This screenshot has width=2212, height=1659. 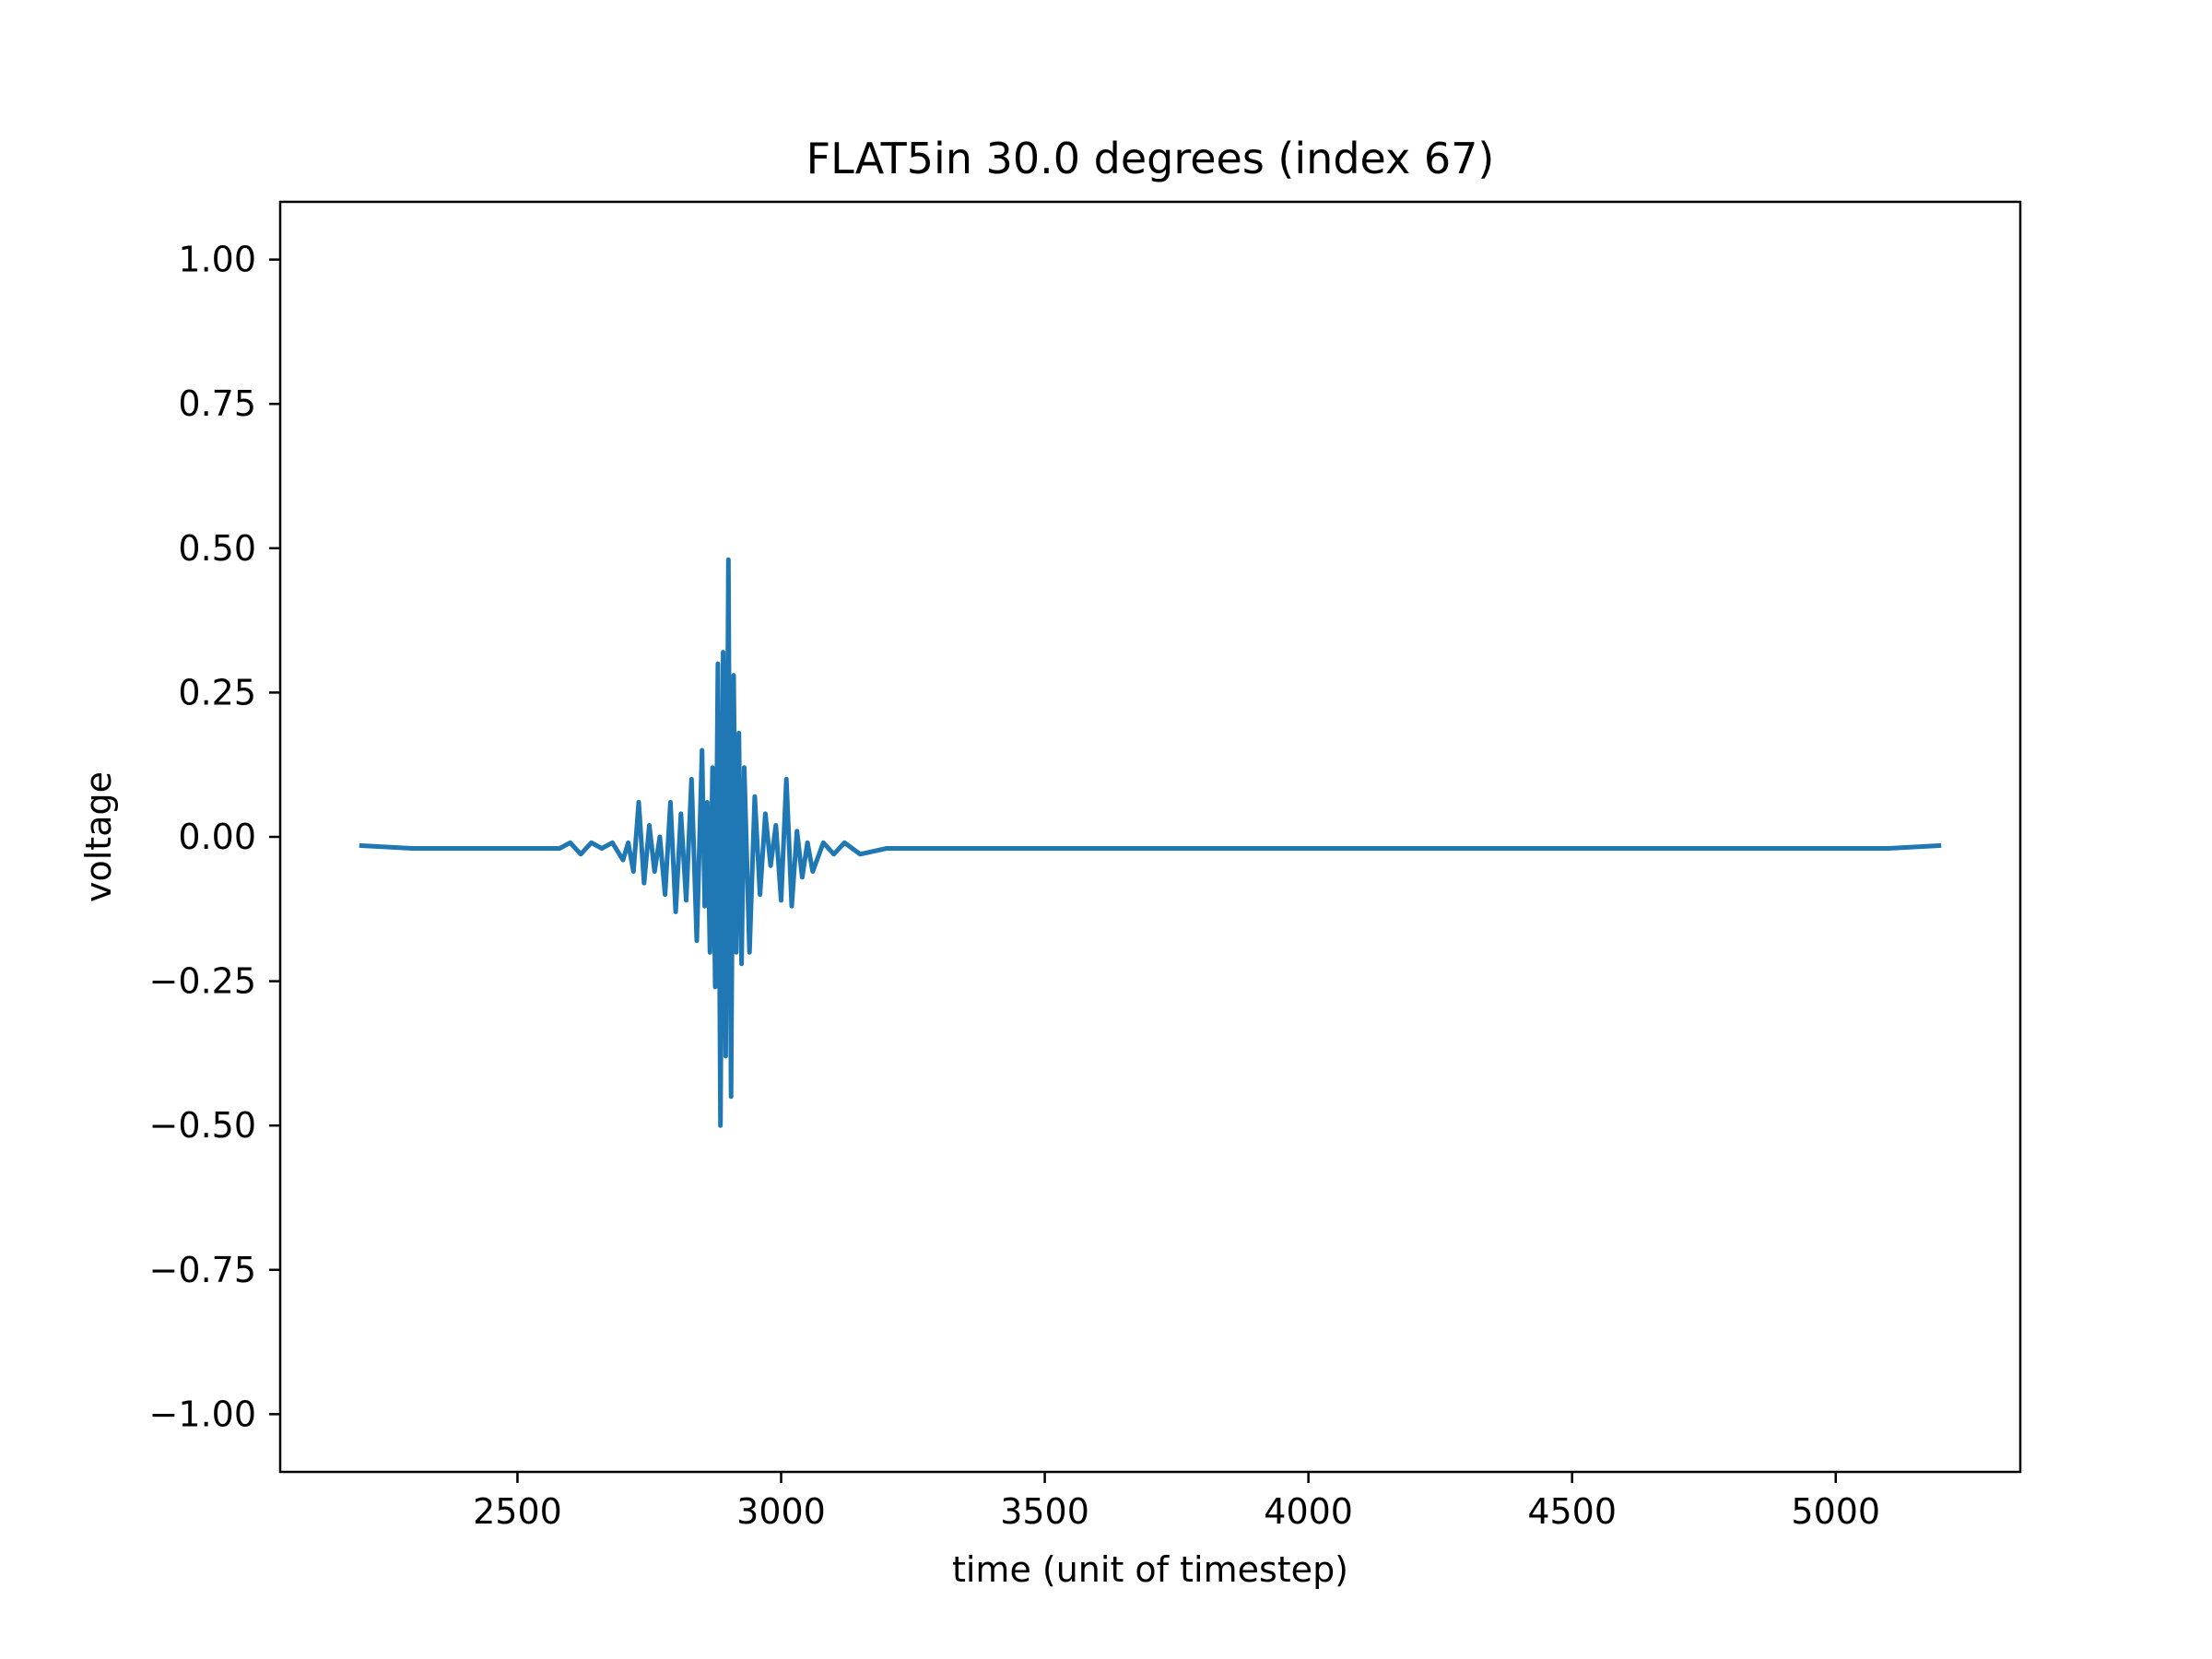 I want to click on x-tick-label: 3500, so click(x=1044, y=1511).